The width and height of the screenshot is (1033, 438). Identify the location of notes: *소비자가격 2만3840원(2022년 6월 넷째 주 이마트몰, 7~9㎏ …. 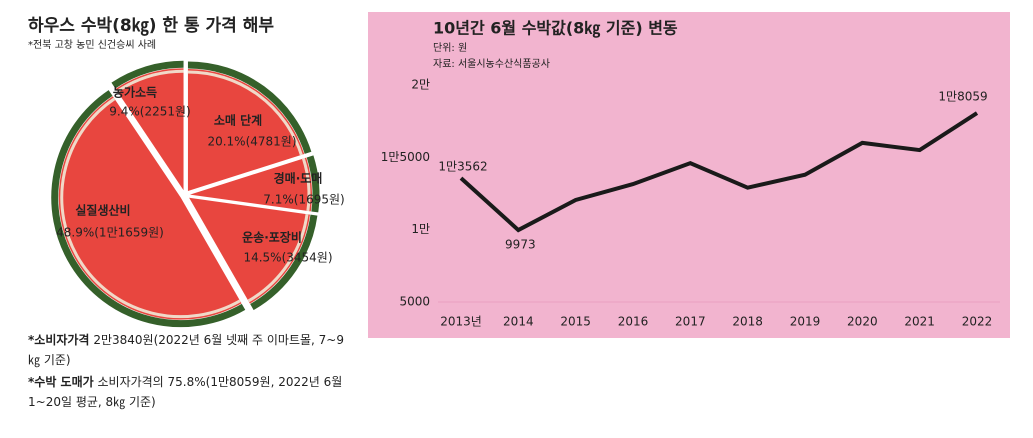
(188, 372).